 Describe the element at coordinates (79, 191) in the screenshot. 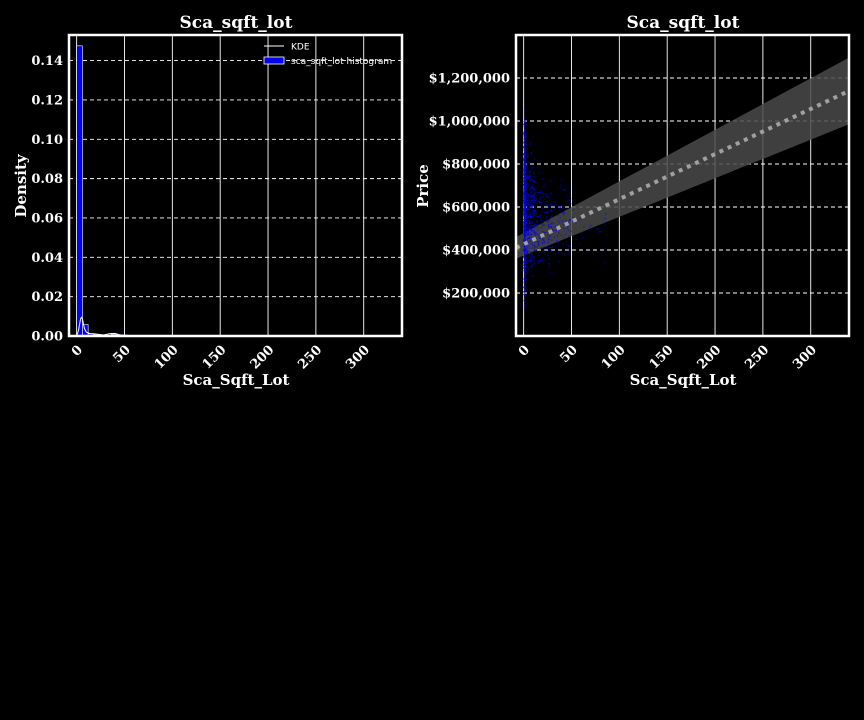

I see `histogram-bar` at that location.